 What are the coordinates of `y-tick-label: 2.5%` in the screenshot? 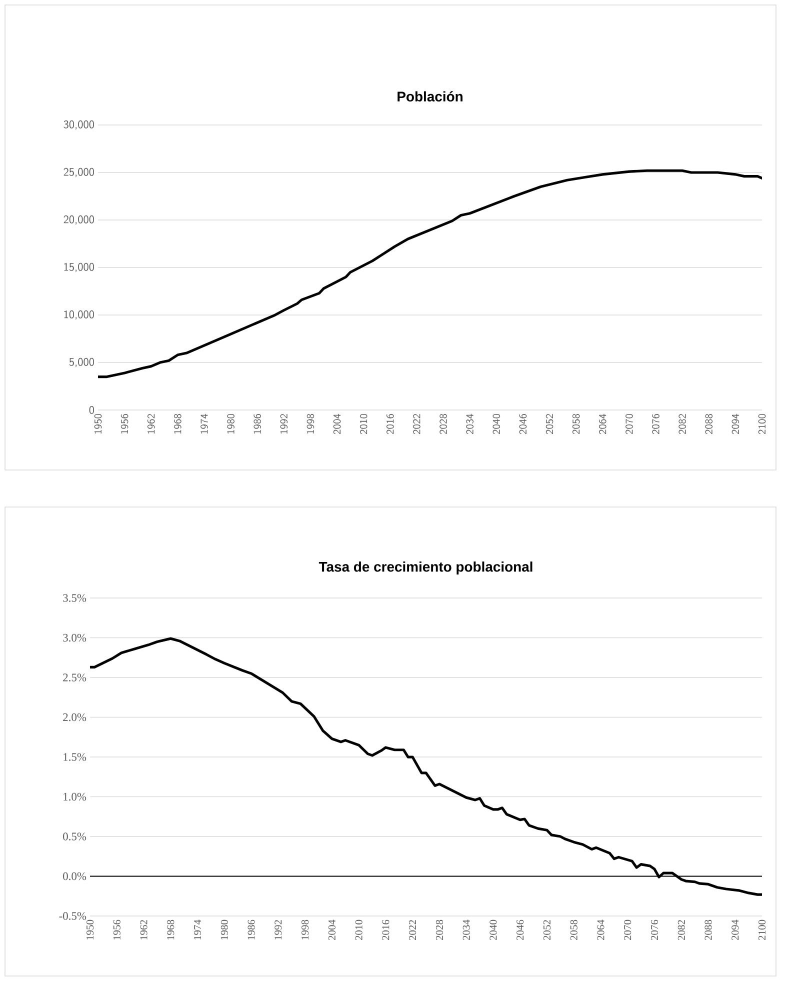 It's located at (74, 678).